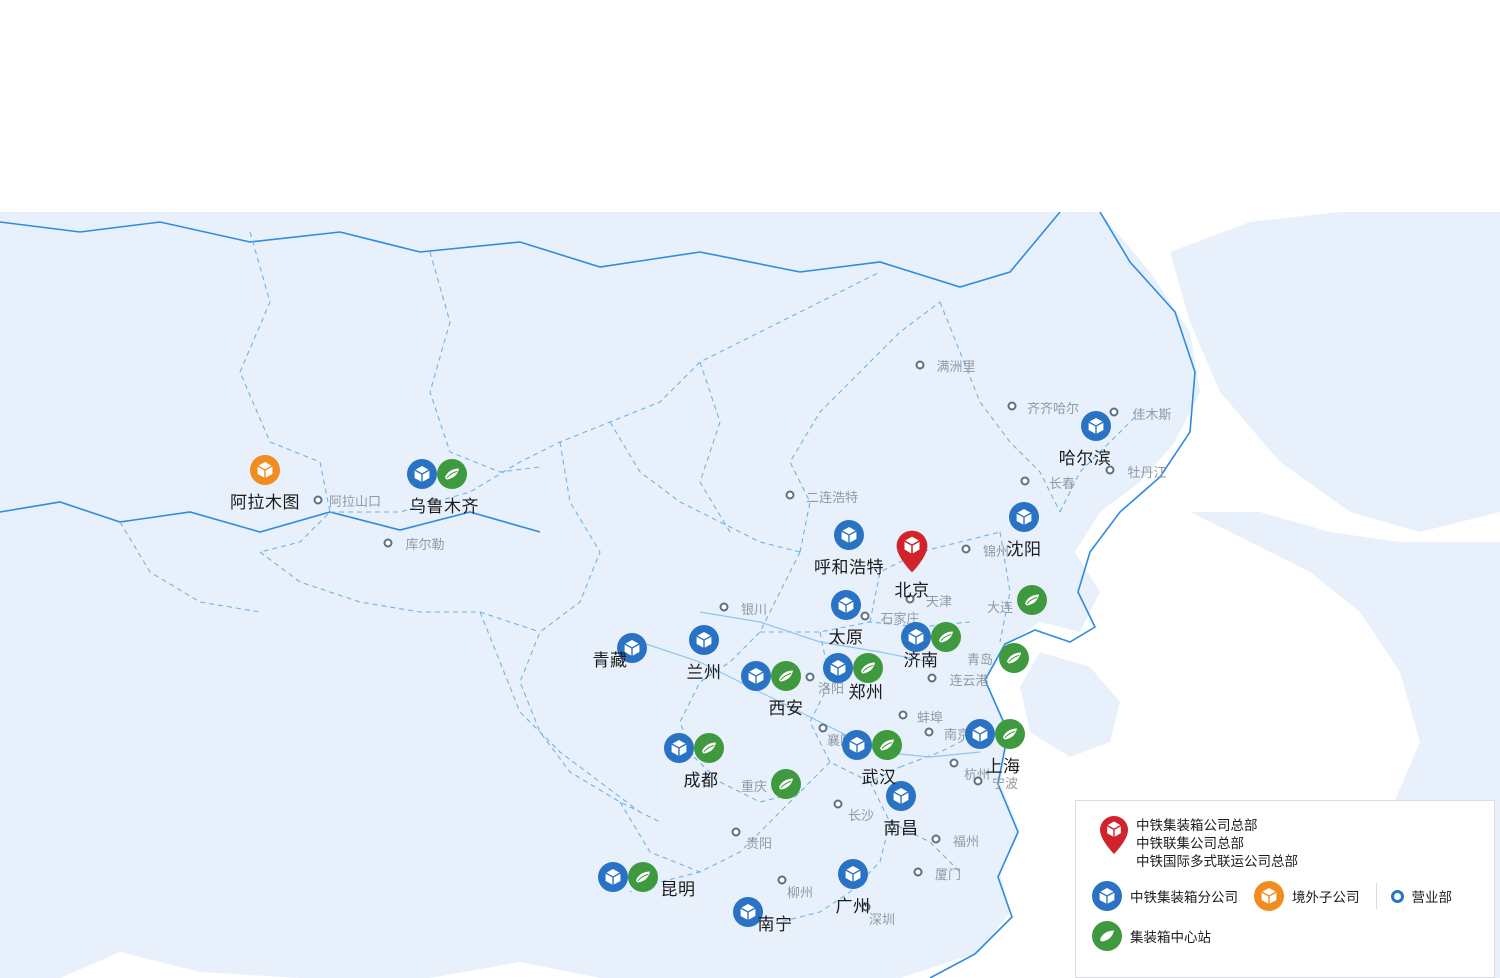 This screenshot has height=978, width=1500. What do you see at coordinates (1269, 896) in the screenshot?
I see `overseas-subsidiary-icon` at bounding box center [1269, 896].